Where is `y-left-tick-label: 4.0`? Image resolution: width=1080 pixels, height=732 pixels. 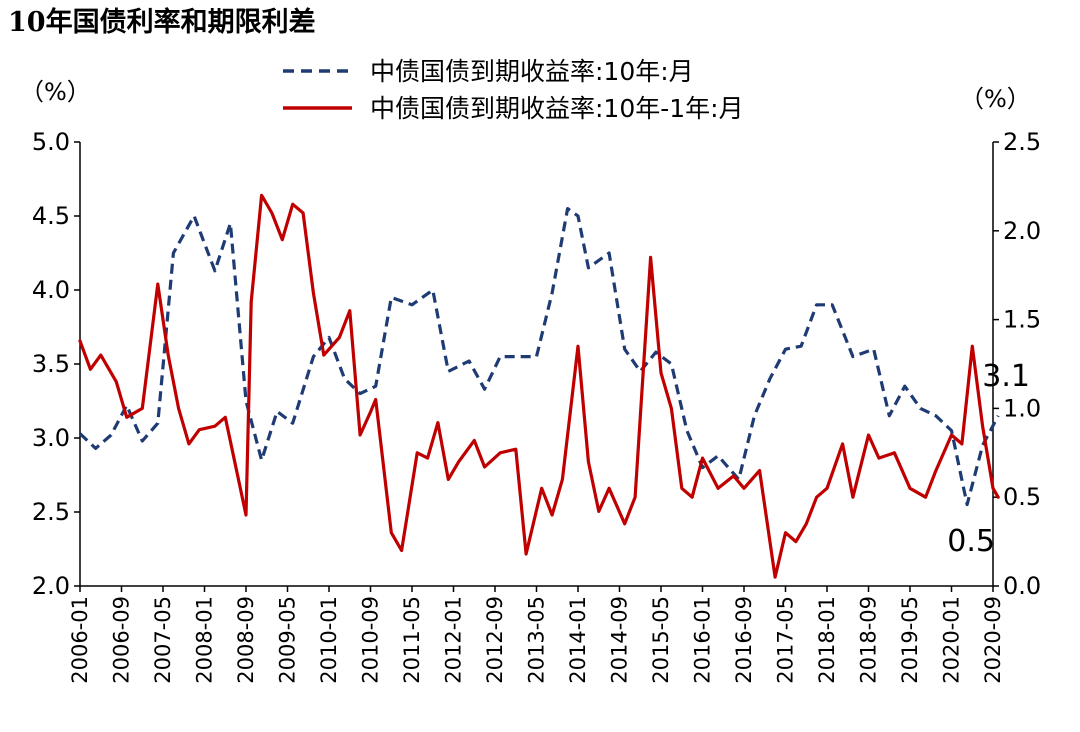 y-left-tick-label: 4.0 is located at coordinates (51, 290).